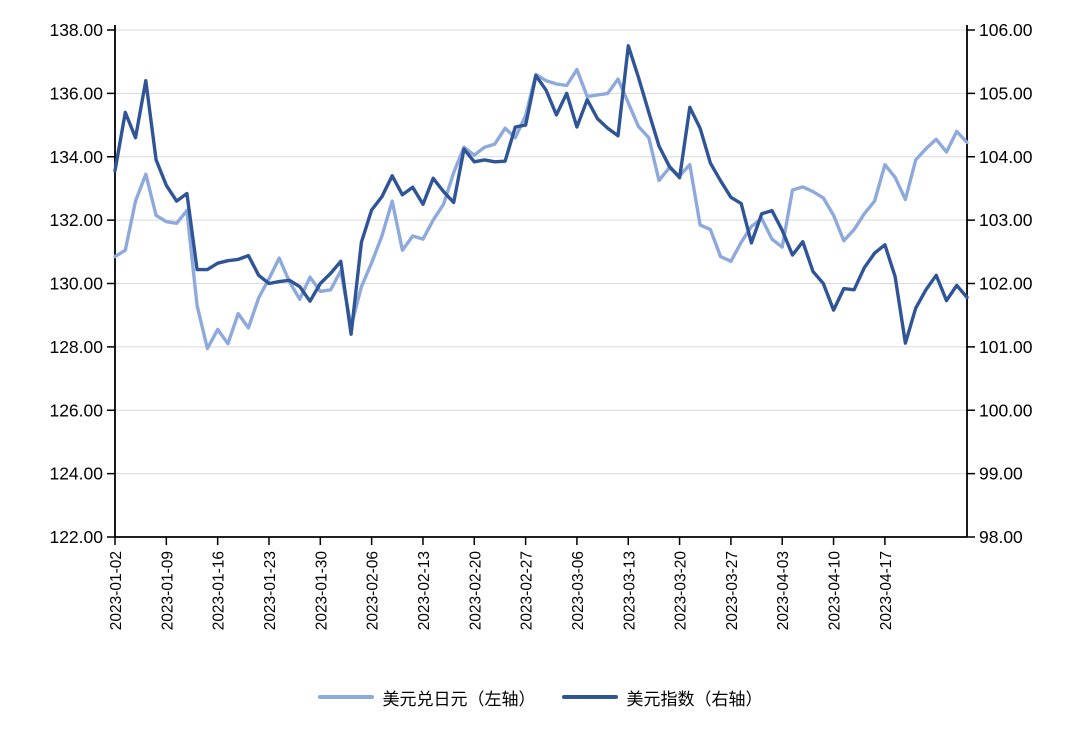  What do you see at coordinates (459, 699) in the screenshot?
I see `usdjpy-legend-label: 美元兑日元（左轴）` at bounding box center [459, 699].